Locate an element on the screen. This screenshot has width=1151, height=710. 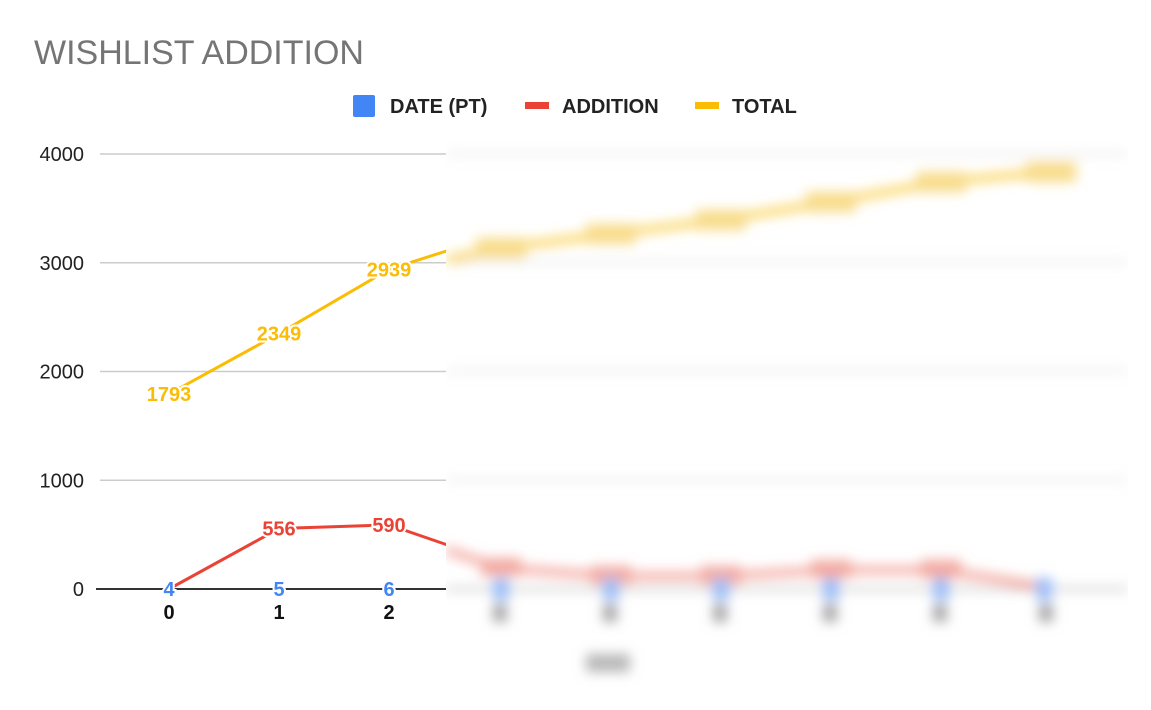
data-label: 4 is located at coordinates (169, 590).